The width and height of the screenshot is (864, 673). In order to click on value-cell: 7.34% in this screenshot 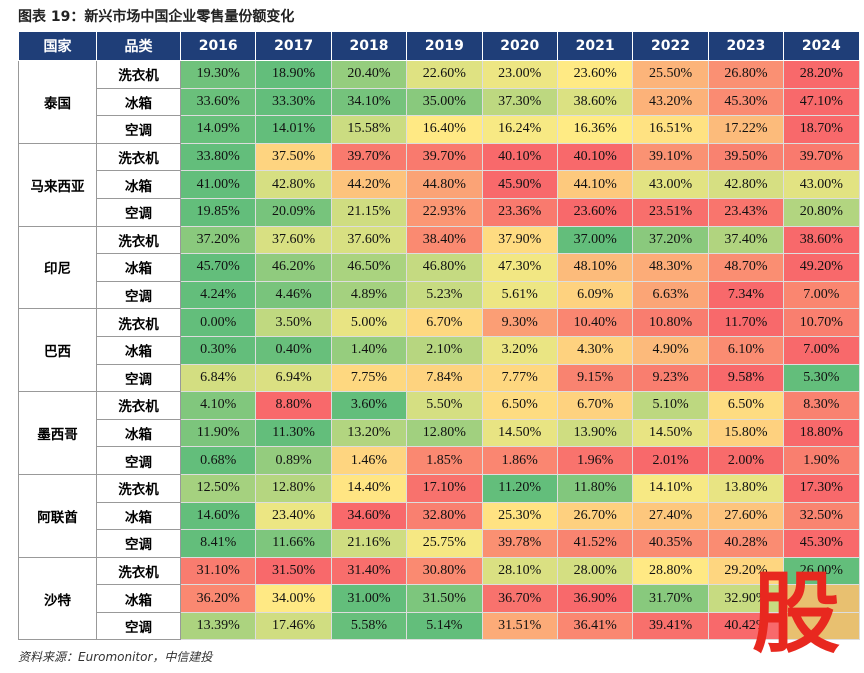, I will do `click(746, 295)`.